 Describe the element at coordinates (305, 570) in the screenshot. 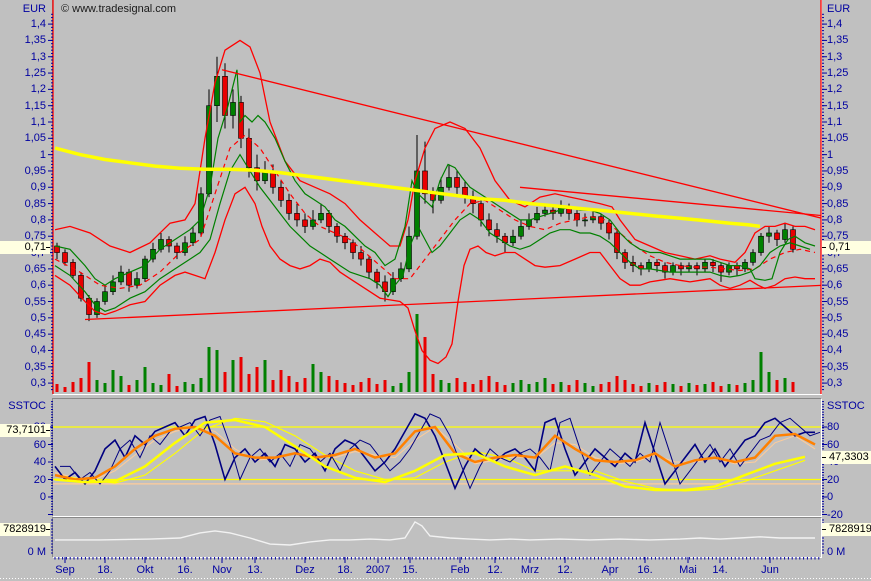

I see `time-axis-label: Dez` at that location.